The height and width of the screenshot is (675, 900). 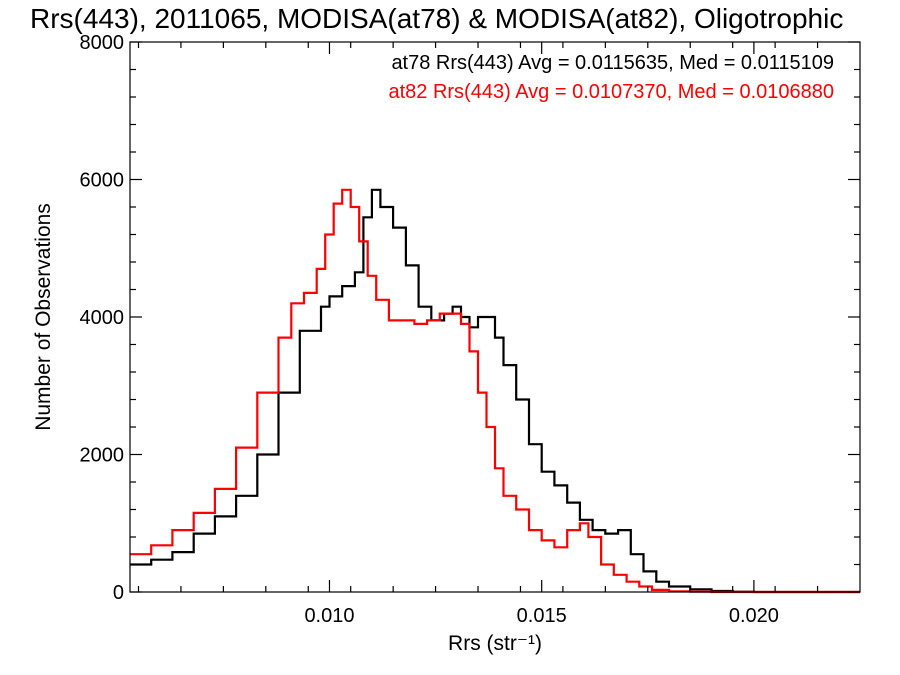 What do you see at coordinates (102, 456) in the screenshot?
I see `y-tick-label: 2000` at bounding box center [102, 456].